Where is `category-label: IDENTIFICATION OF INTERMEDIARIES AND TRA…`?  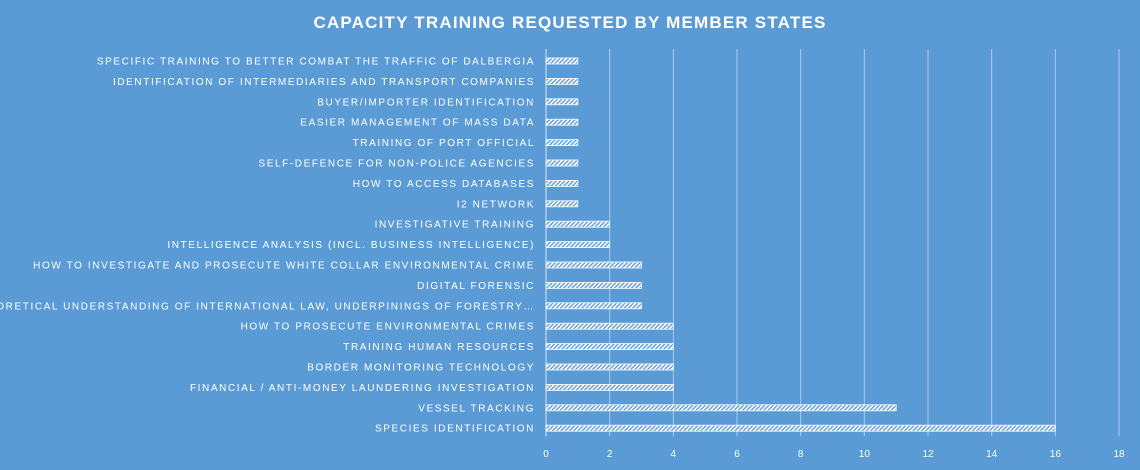
category-label: IDENTIFICATION OF INTERMEDIARIES AND TRA… is located at coordinates (324, 82).